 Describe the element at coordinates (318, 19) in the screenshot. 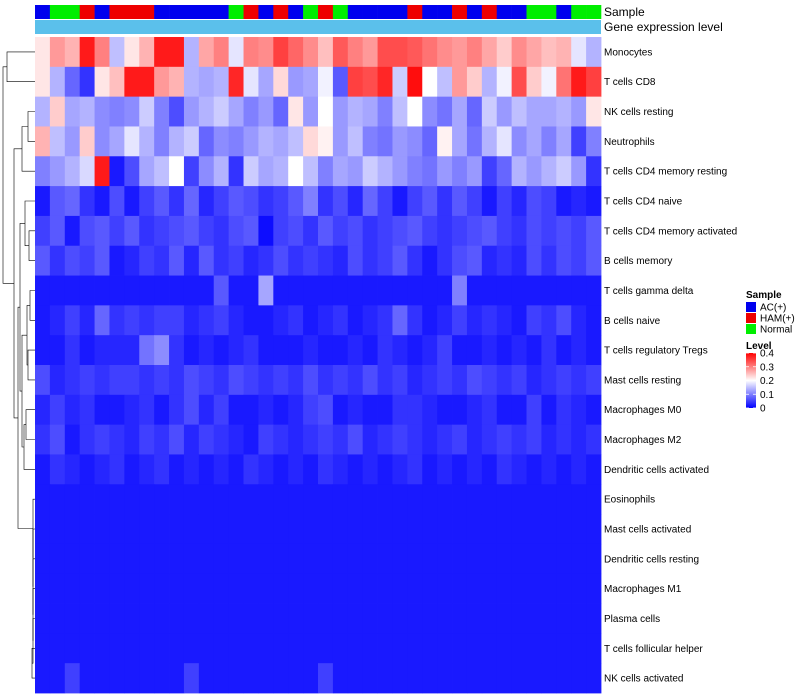

I see `column-annotations` at that location.